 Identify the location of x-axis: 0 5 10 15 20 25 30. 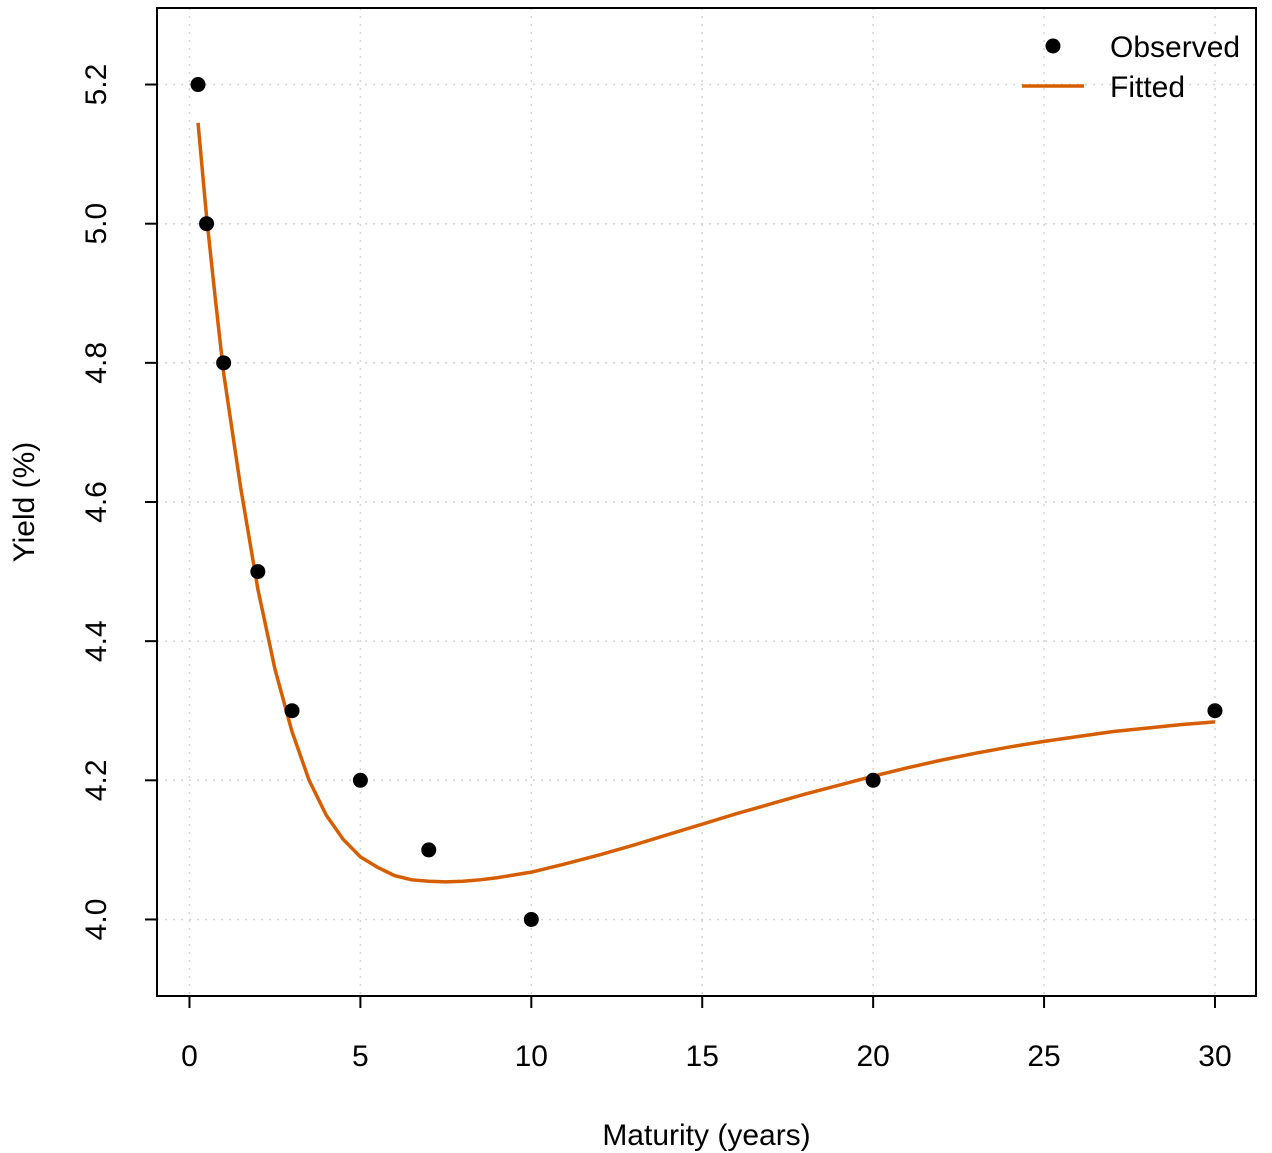
(706, 1034).